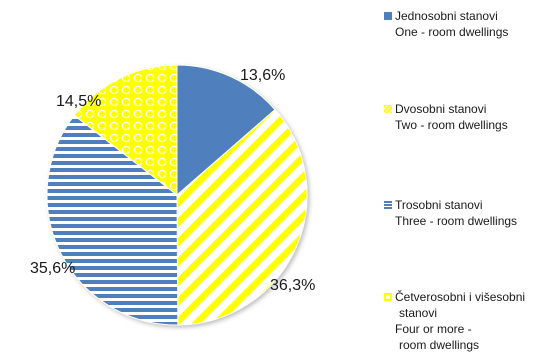 Image resolution: width=548 pixels, height=361 pixels. What do you see at coordinates (226, 130) in the screenshot?
I see `slice-one-room` at bounding box center [226, 130].